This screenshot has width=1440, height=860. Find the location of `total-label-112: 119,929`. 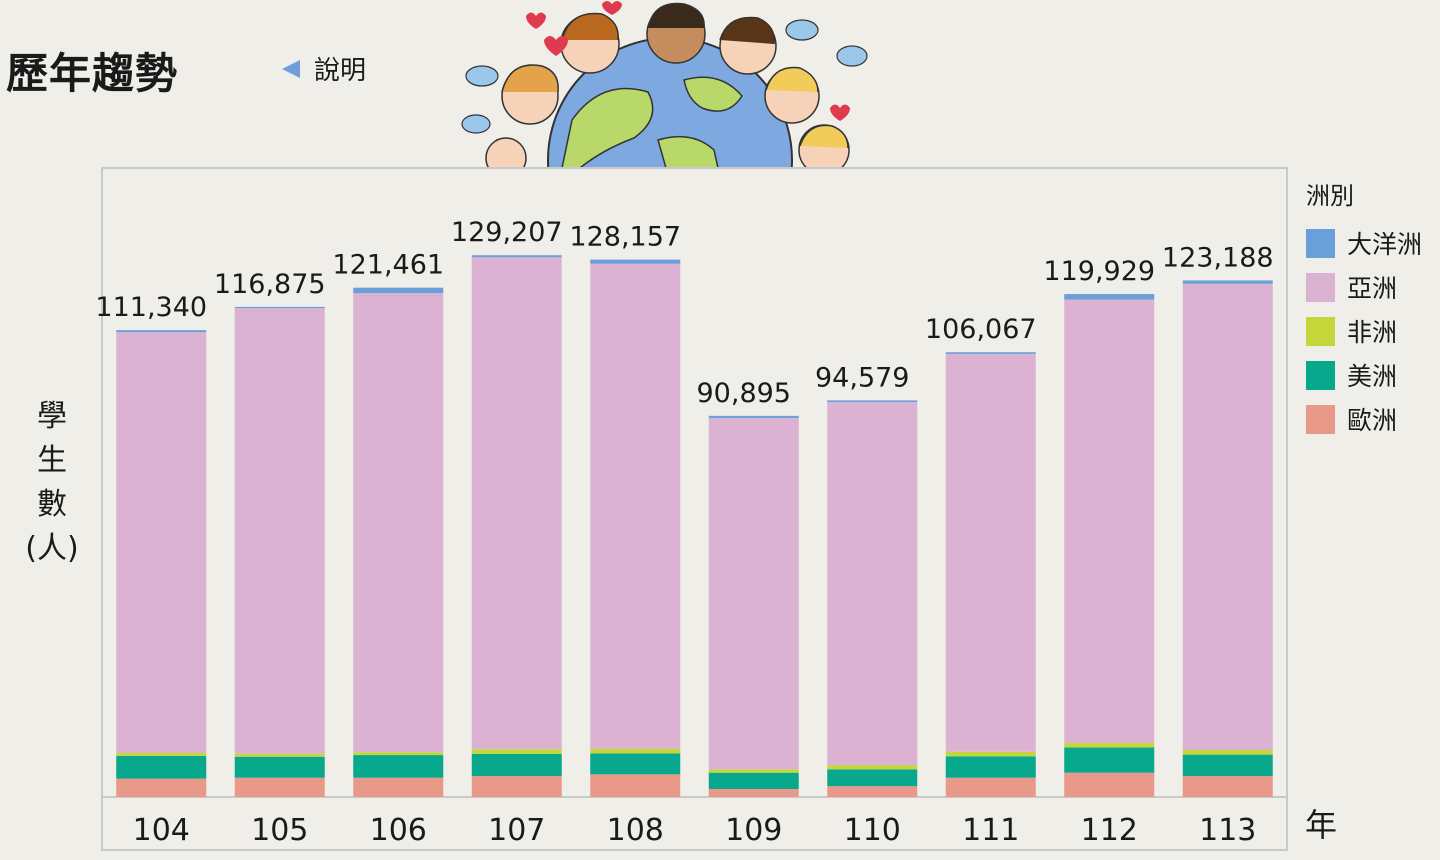

total-label-112: 119,929 is located at coordinates (1099, 271).